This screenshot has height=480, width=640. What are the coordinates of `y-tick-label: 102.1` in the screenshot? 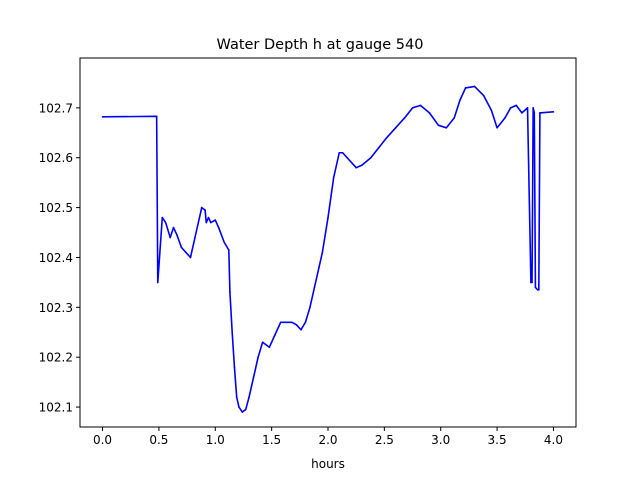 It's located at (56, 408).